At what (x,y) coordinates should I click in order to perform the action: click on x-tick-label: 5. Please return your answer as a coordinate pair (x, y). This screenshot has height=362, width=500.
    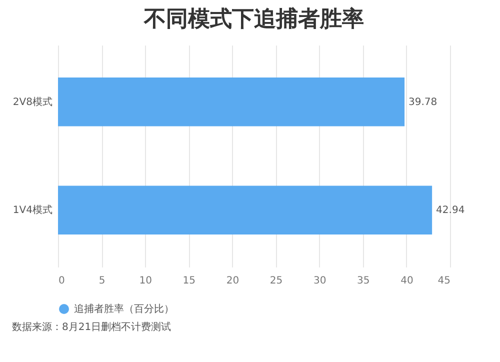
    Looking at the image, I should click on (102, 281).